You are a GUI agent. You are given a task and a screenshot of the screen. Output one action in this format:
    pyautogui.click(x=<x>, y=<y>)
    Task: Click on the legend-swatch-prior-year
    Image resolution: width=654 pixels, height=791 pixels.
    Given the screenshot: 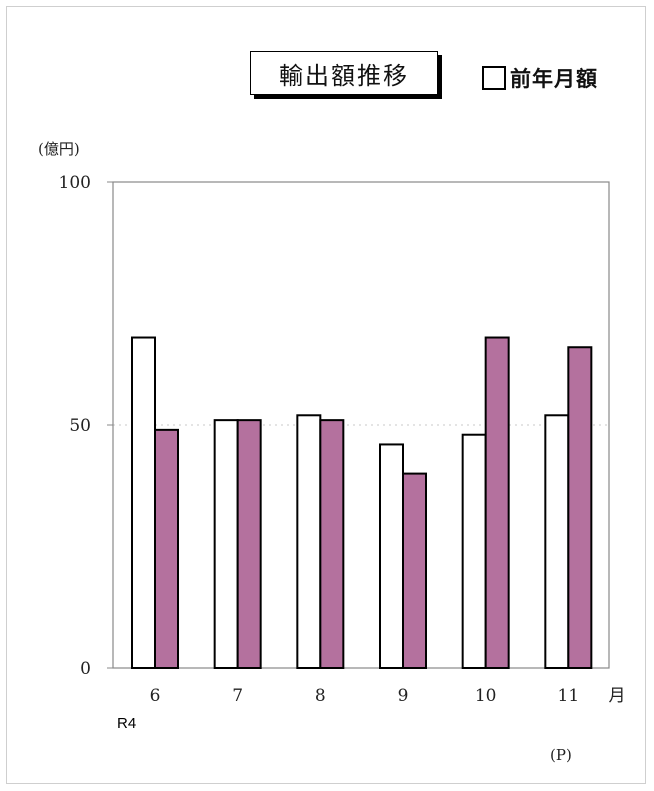 What is the action you would take?
    pyautogui.click(x=494, y=78)
    